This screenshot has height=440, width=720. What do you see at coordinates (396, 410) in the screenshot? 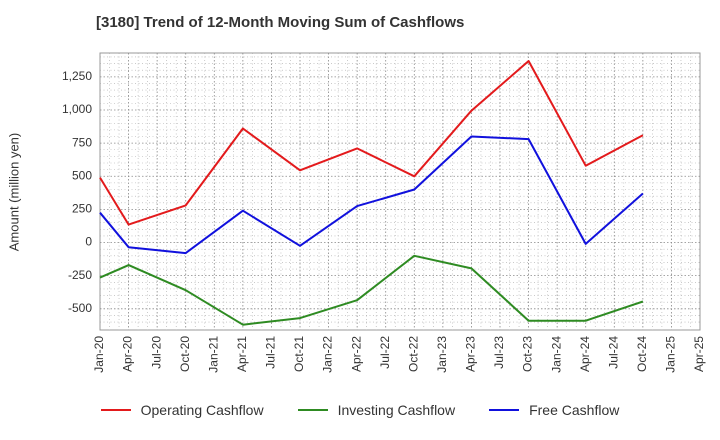
I see `legend-label-investing: Investing Cashflow` at bounding box center [396, 410].